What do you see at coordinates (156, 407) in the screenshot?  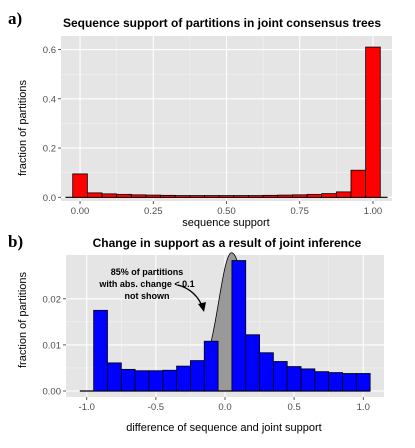 I see `x-tick-label: -0.5` at bounding box center [156, 407].